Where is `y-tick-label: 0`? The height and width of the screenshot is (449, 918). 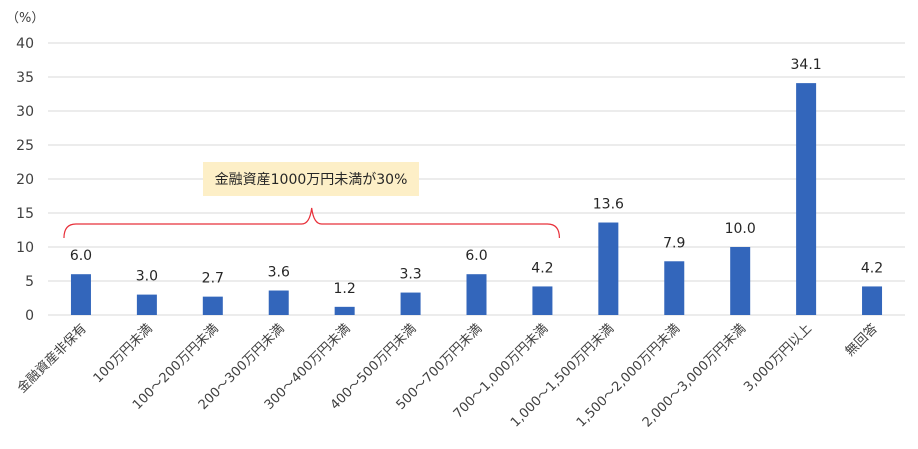
y-tick-label: 0 is located at coordinates (29, 316).